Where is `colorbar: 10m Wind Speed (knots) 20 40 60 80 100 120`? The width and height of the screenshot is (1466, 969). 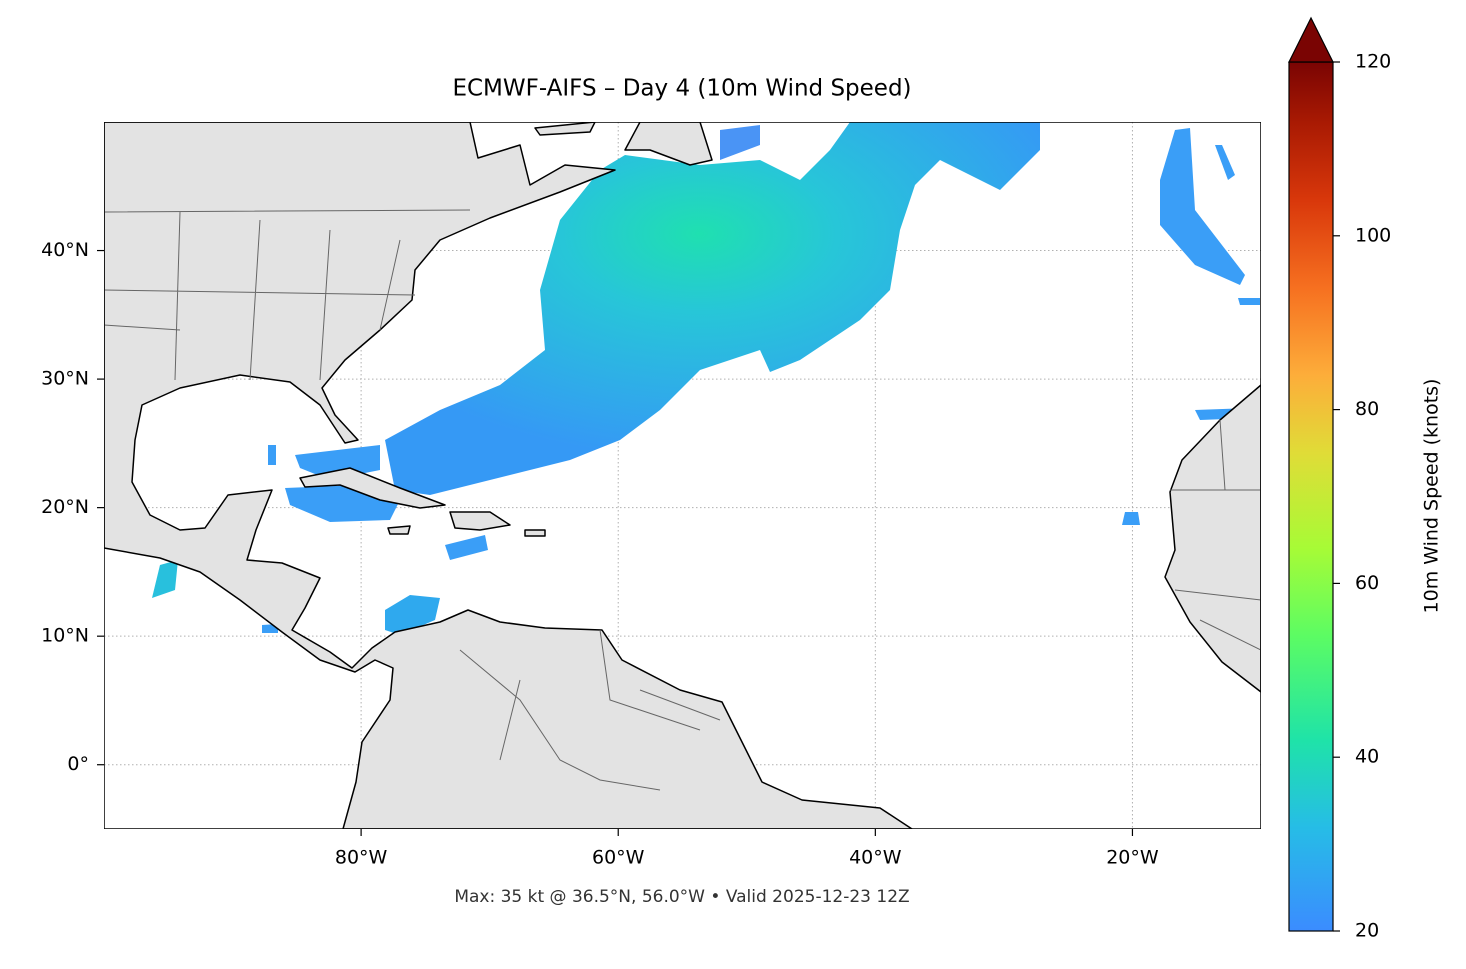
colorbar: 10m Wind Speed (knots) 20 40 60 80 100 120 is located at coordinates (1365, 479).